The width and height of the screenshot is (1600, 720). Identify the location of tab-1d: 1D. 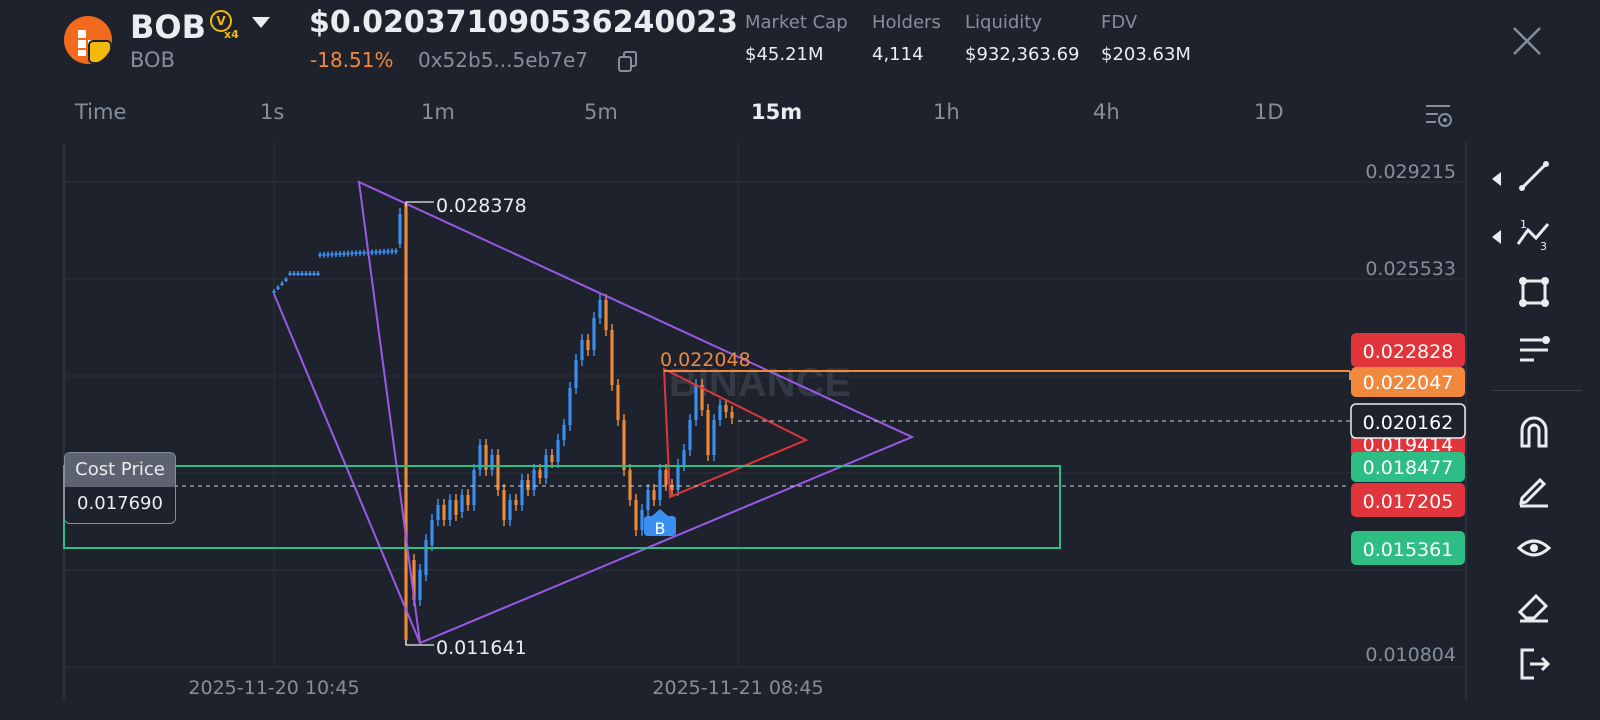
(1269, 112).